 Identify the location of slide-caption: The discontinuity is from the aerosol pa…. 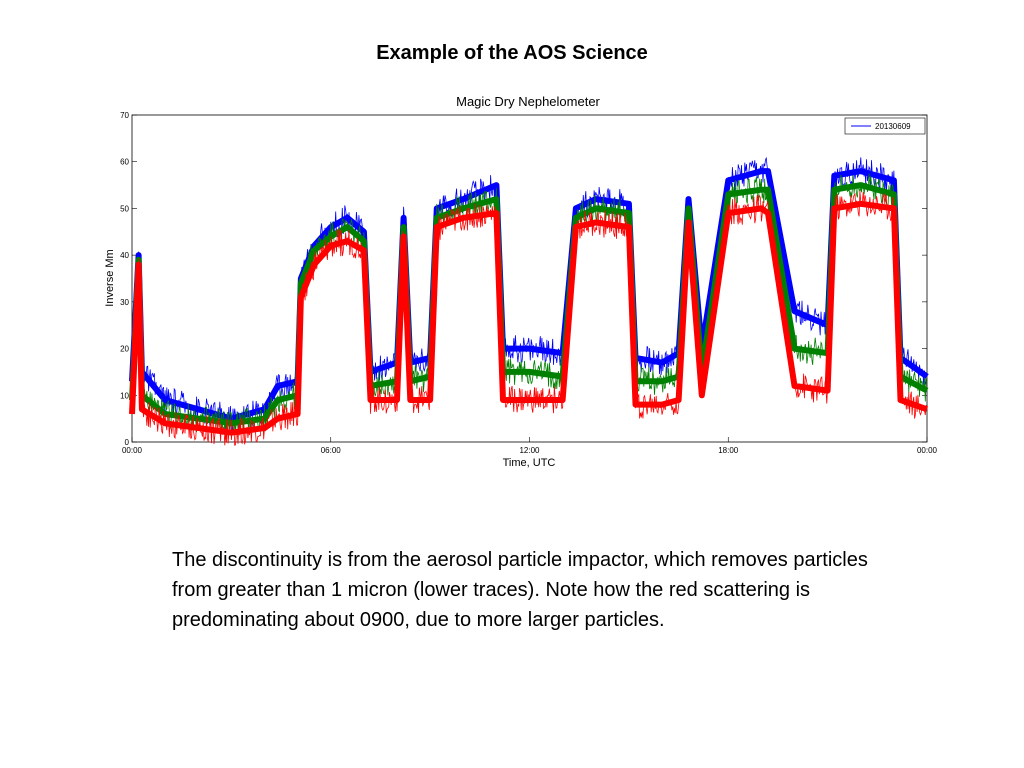
(520, 590).